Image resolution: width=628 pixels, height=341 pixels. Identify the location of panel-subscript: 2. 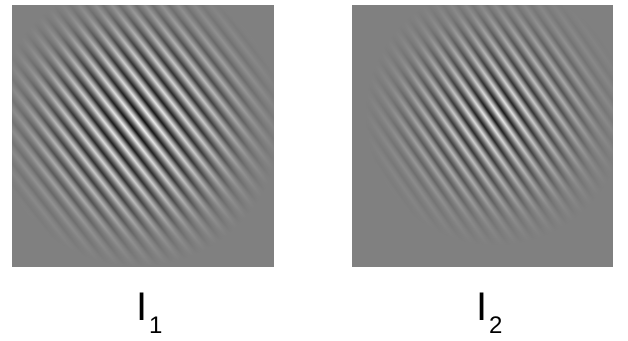
(495, 325).